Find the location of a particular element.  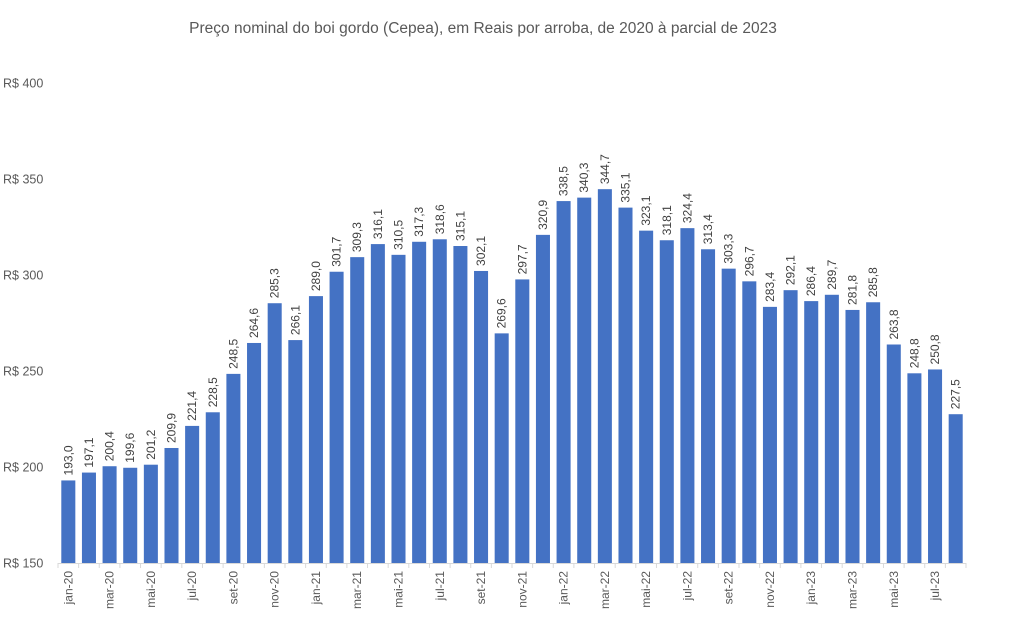

data-label: 296,7 is located at coordinates (749, 261).